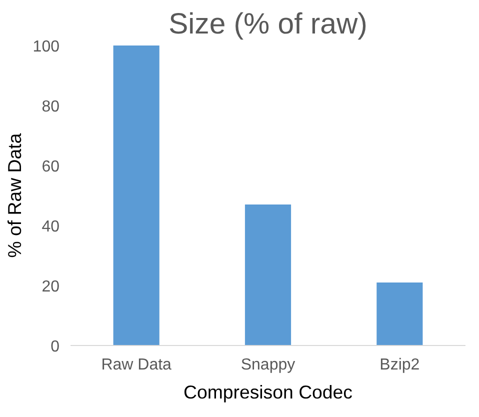  Describe the element at coordinates (268, 365) in the screenshot. I see `x-tick-label: Snappy` at that location.